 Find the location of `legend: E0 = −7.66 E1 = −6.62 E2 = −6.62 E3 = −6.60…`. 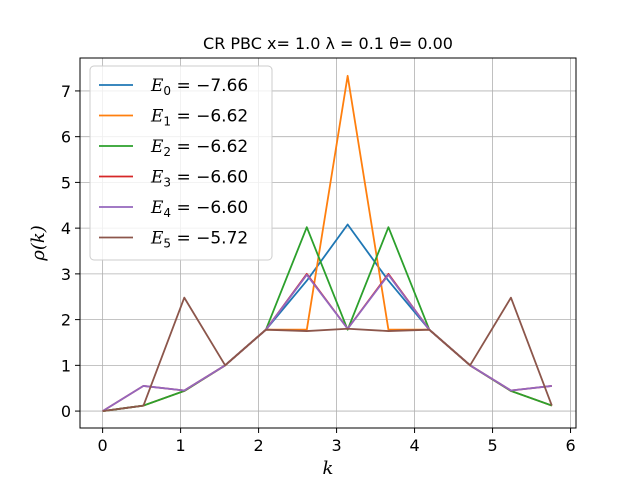

legend: E0 = −7.66 E1 = −6.62 E2 = −6.62 E3 = −6.60… is located at coordinates (181, 163).